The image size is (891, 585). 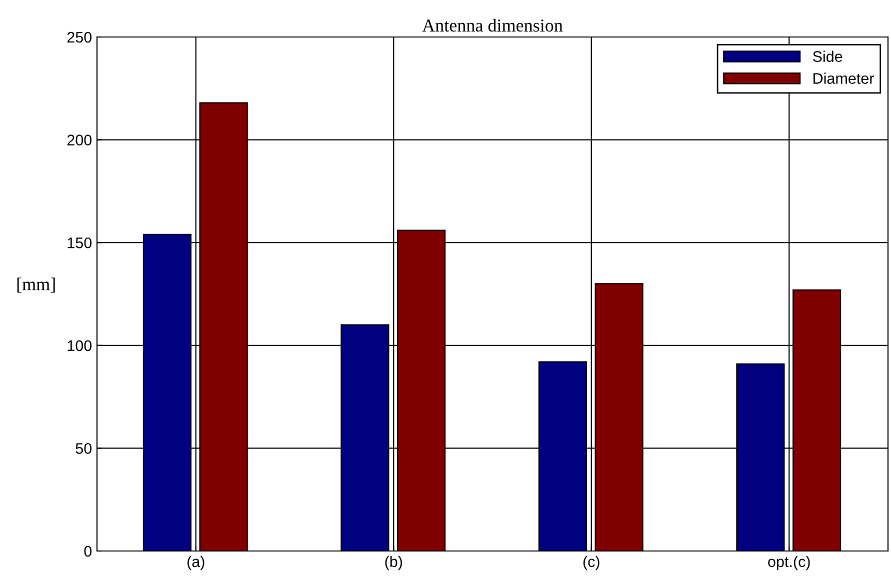 What do you see at coordinates (591, 563) in the screenshot?
I see `x-tick-label: (c)` at bounding box center [591, 563].